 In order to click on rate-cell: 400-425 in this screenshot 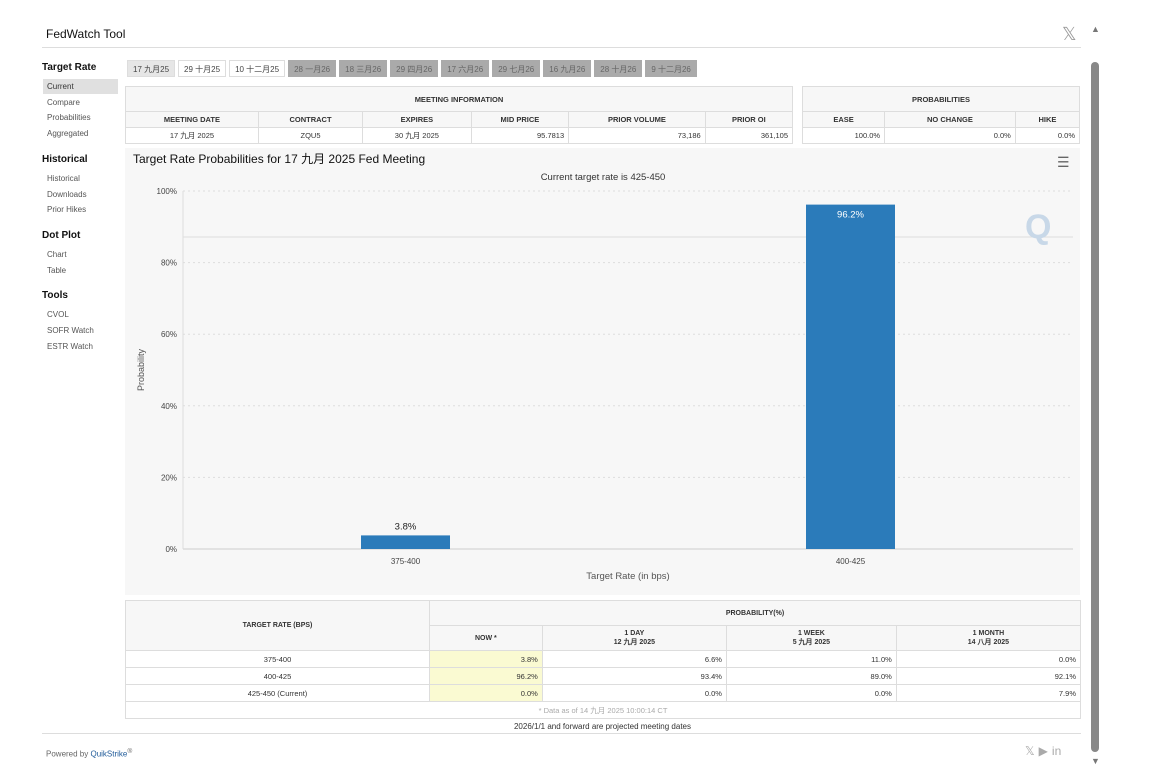, I will do `click(277, 676)`.